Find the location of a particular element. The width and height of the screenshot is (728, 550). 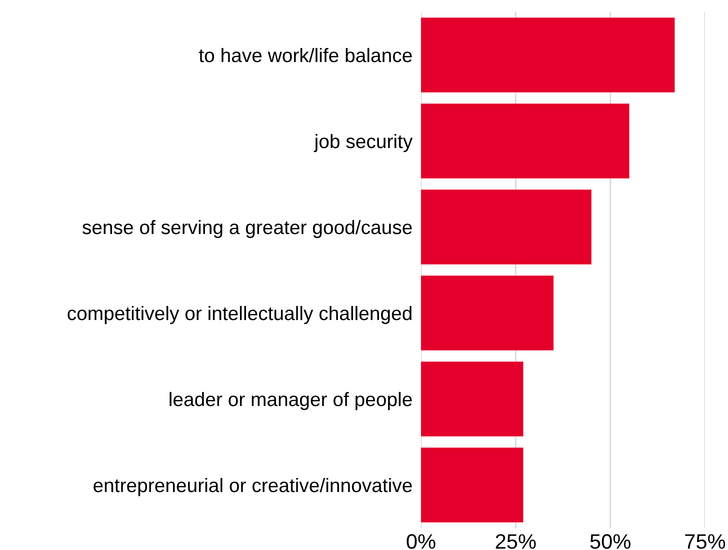

x-tick-label: 50% is located at coordinates (610, 541).